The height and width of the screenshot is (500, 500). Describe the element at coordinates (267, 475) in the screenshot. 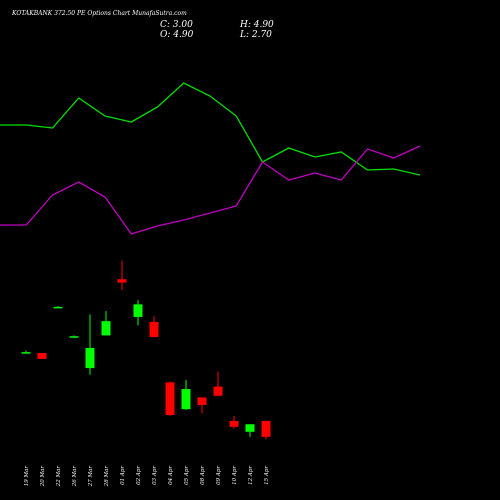

I see `x-tick-label: 15 Apr` at that location.